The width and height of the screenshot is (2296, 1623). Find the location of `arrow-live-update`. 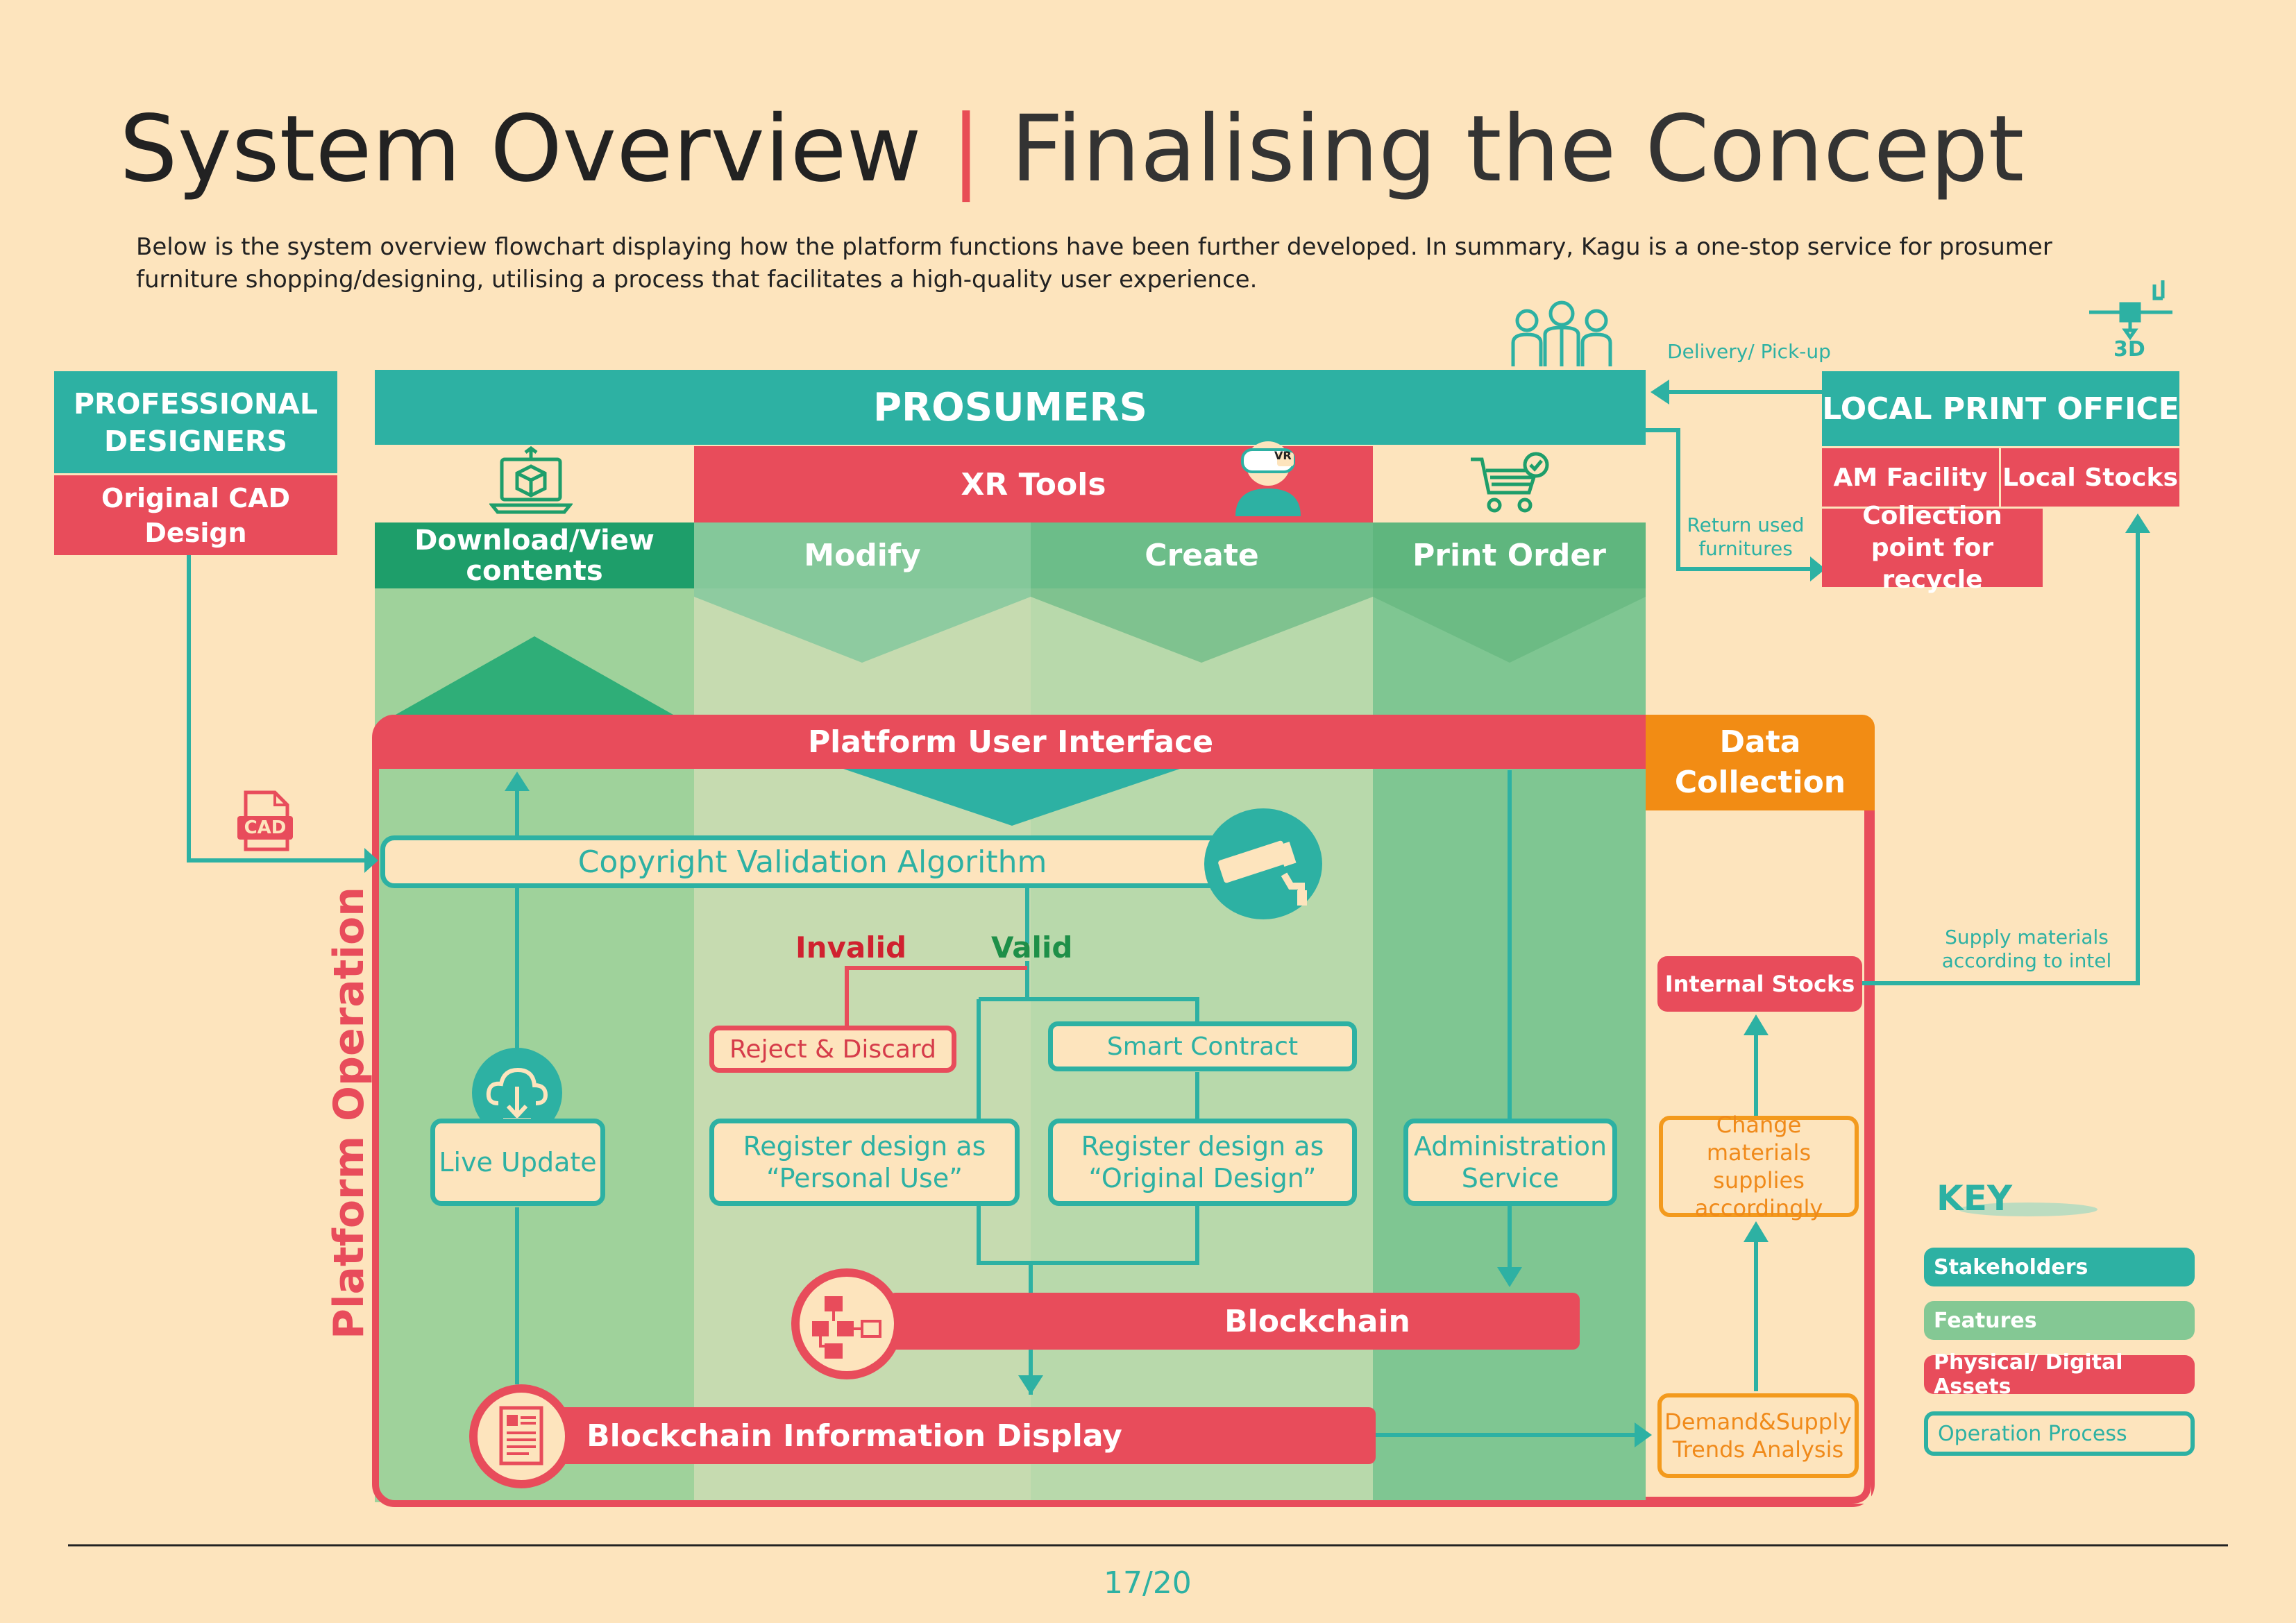

arrow-live-update is located at coordinates (517, 782).